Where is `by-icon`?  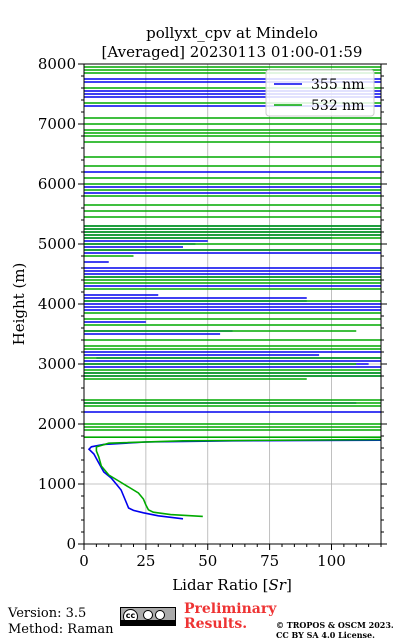 by-icon is located at coordinates (148, 615).